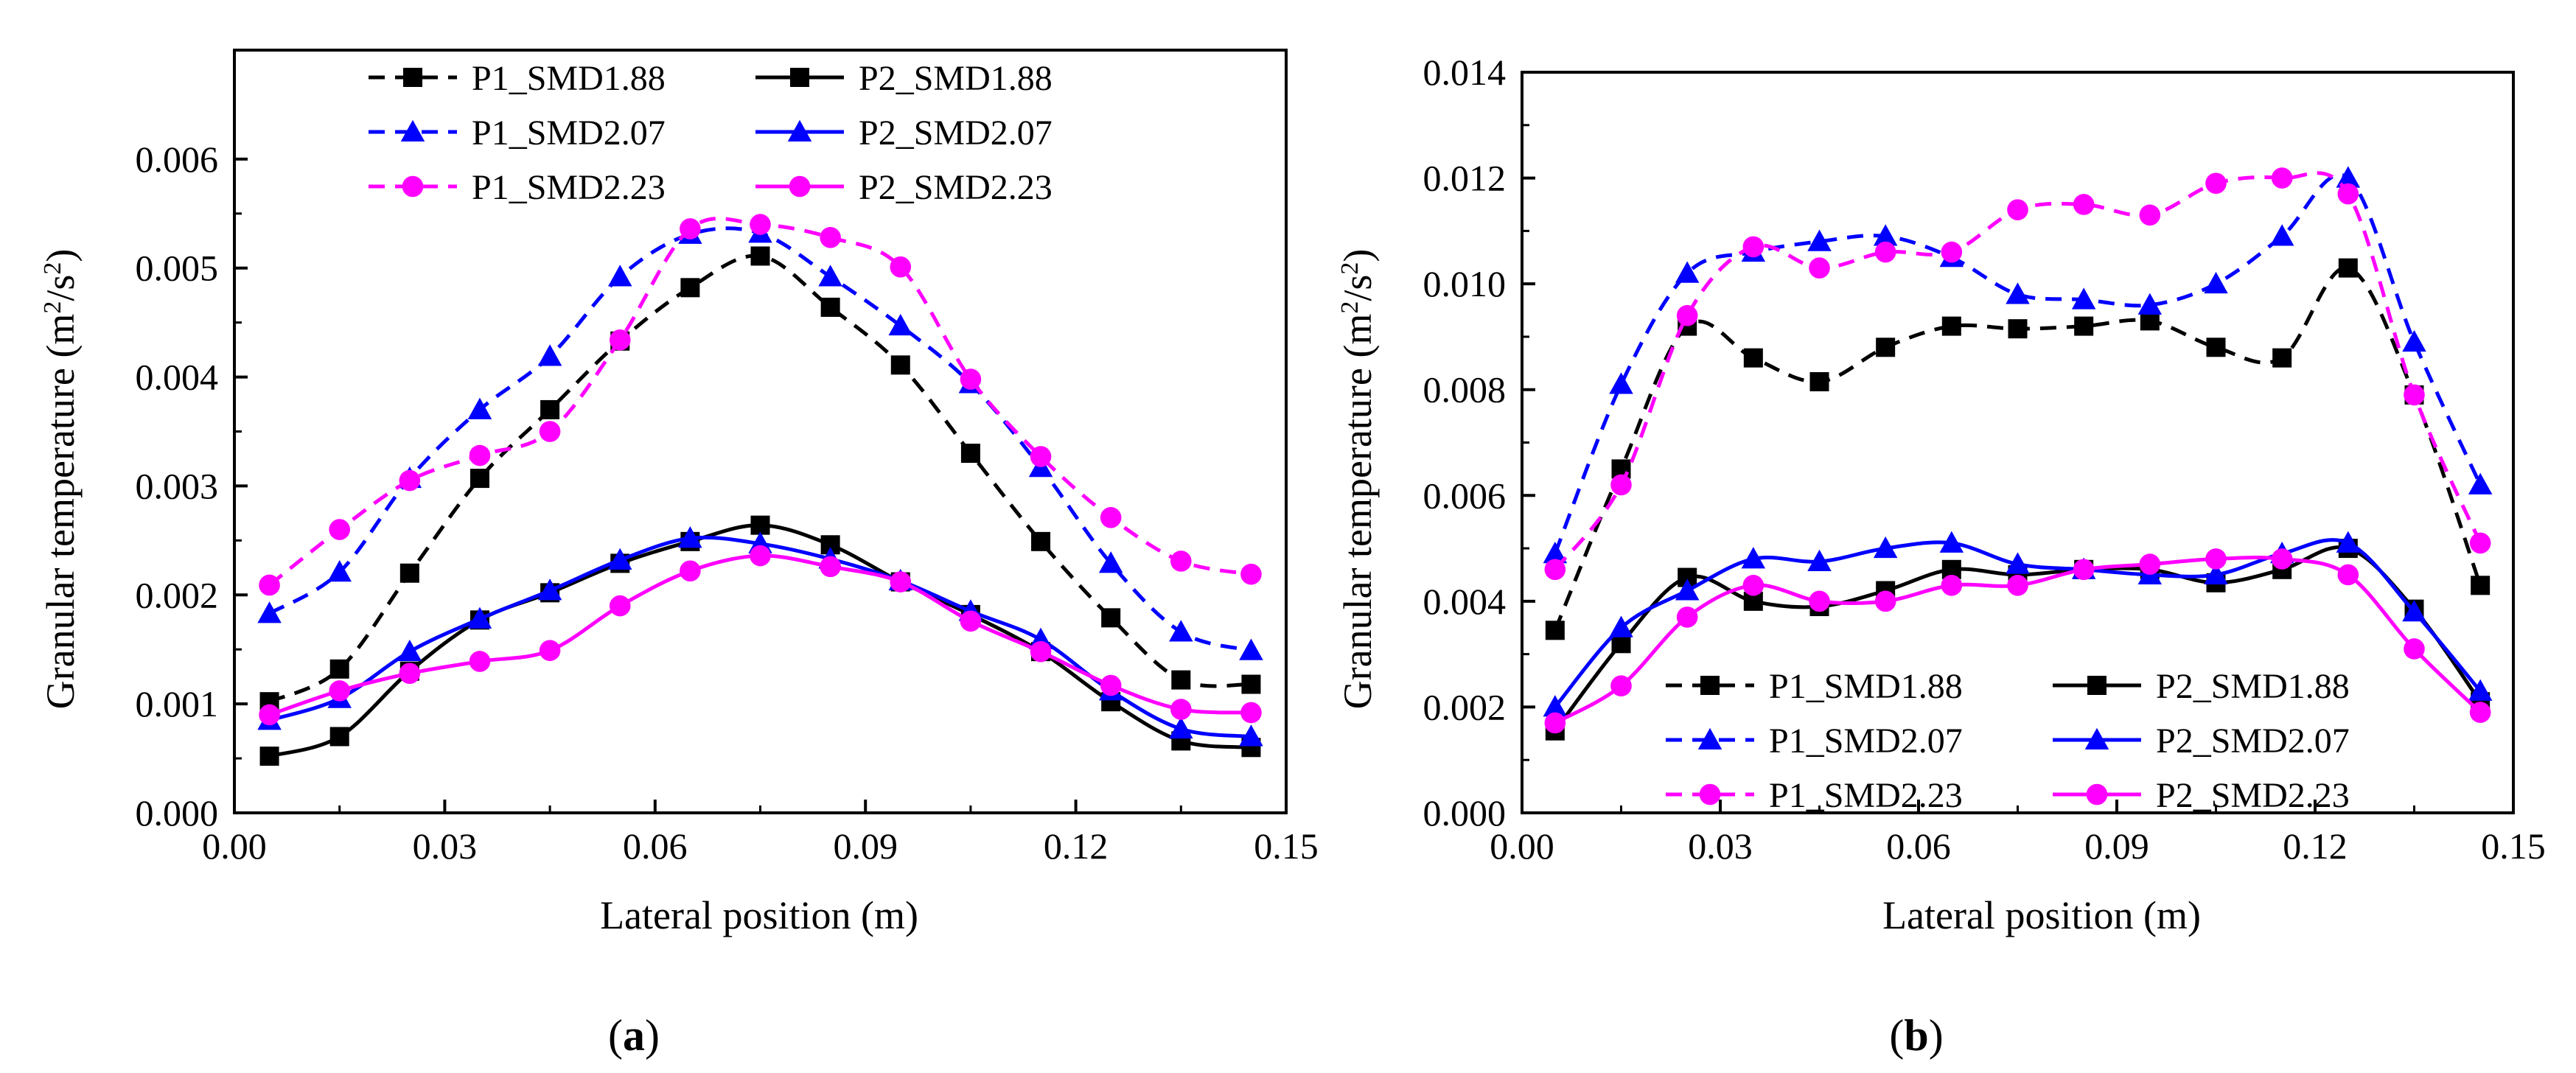  What do you see at coordinates (177, 377) in the screenshot?
I see `y-tick-label-a-4: 0.004` at bounding box center [177, 377].